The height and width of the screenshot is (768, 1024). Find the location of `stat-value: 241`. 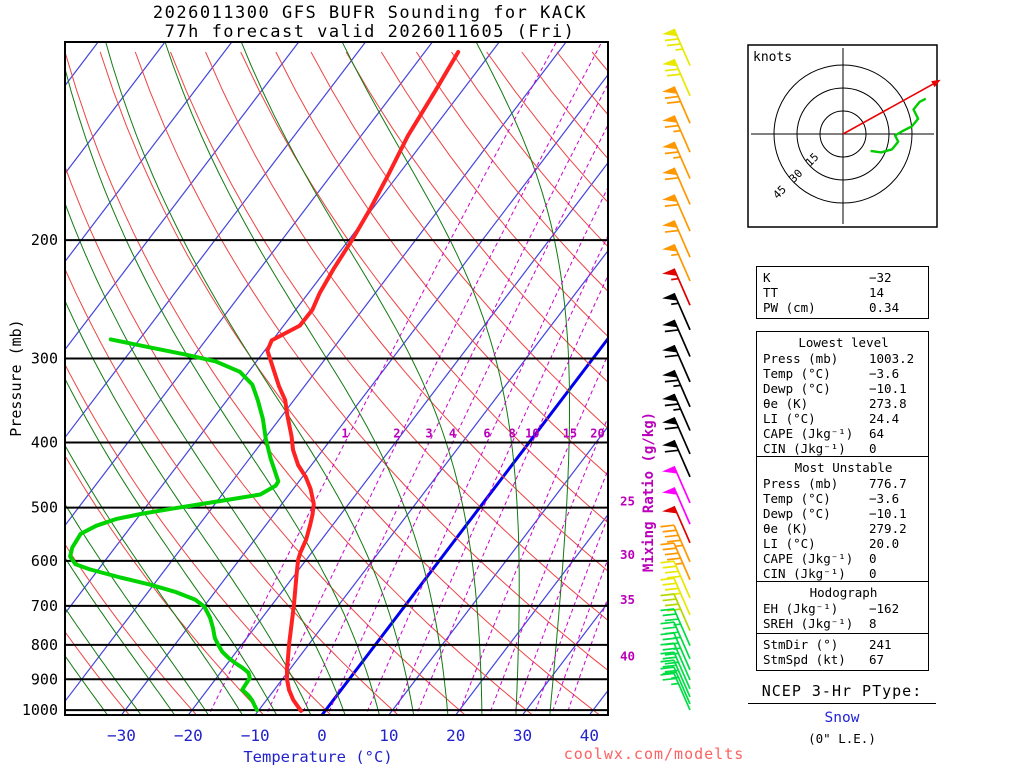

stat-value: 241 is located at coordinates (880, 644).